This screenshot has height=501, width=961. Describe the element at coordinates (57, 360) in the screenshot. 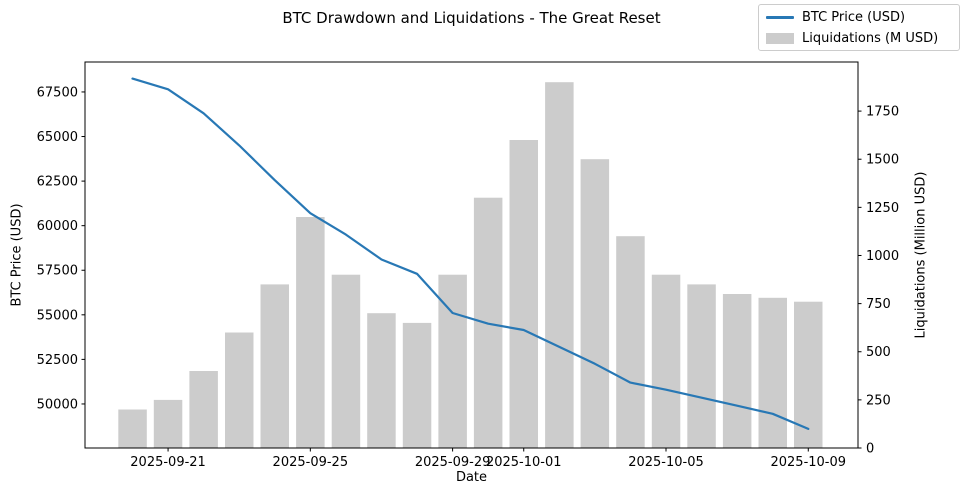

I see `left-y-tick-label: 52500` at that location.